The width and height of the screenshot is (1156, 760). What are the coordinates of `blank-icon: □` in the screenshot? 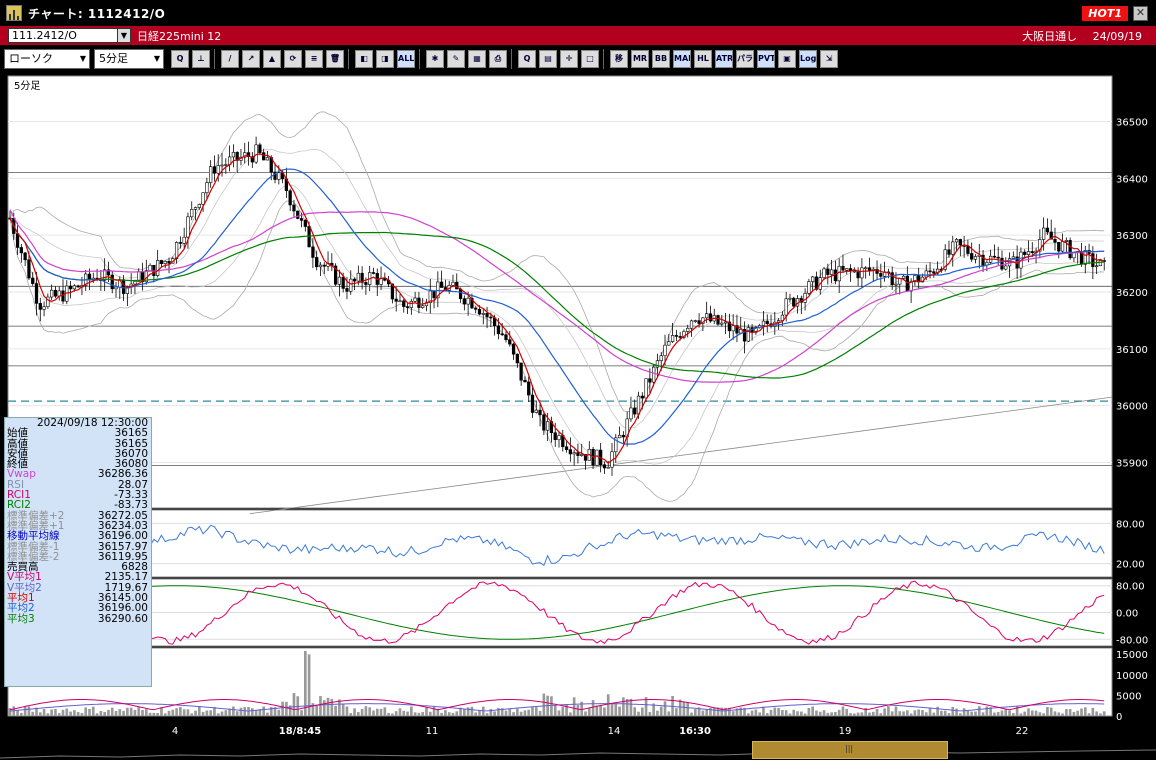 It's located at (590, 59).